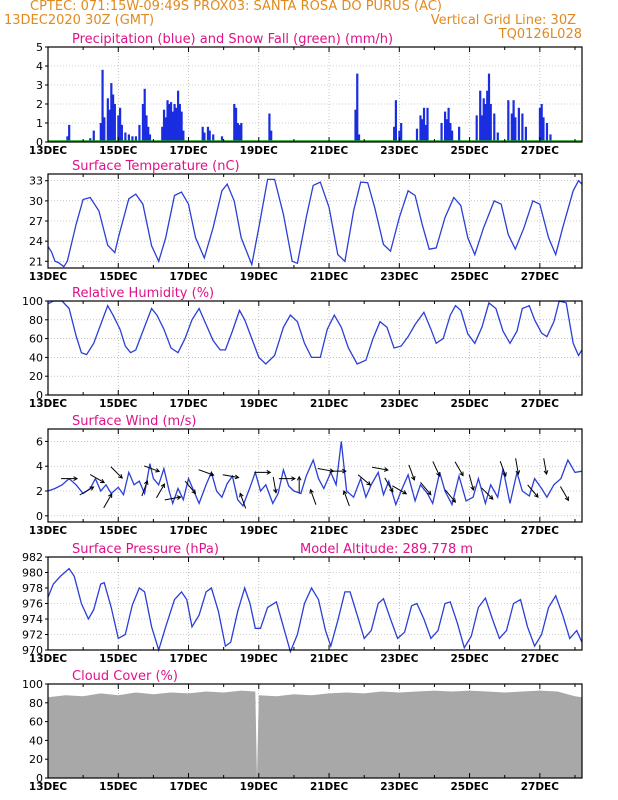 The height and width of the screenshot is (800, 618). Describe the element at coordinates (39, 395) in the screenshot. I see `y-tick-label: 0` at that location.